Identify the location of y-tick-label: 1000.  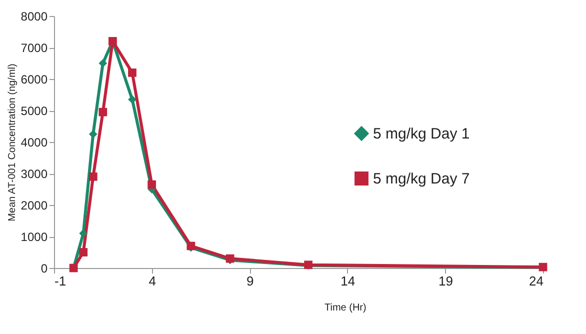
(34, 237).